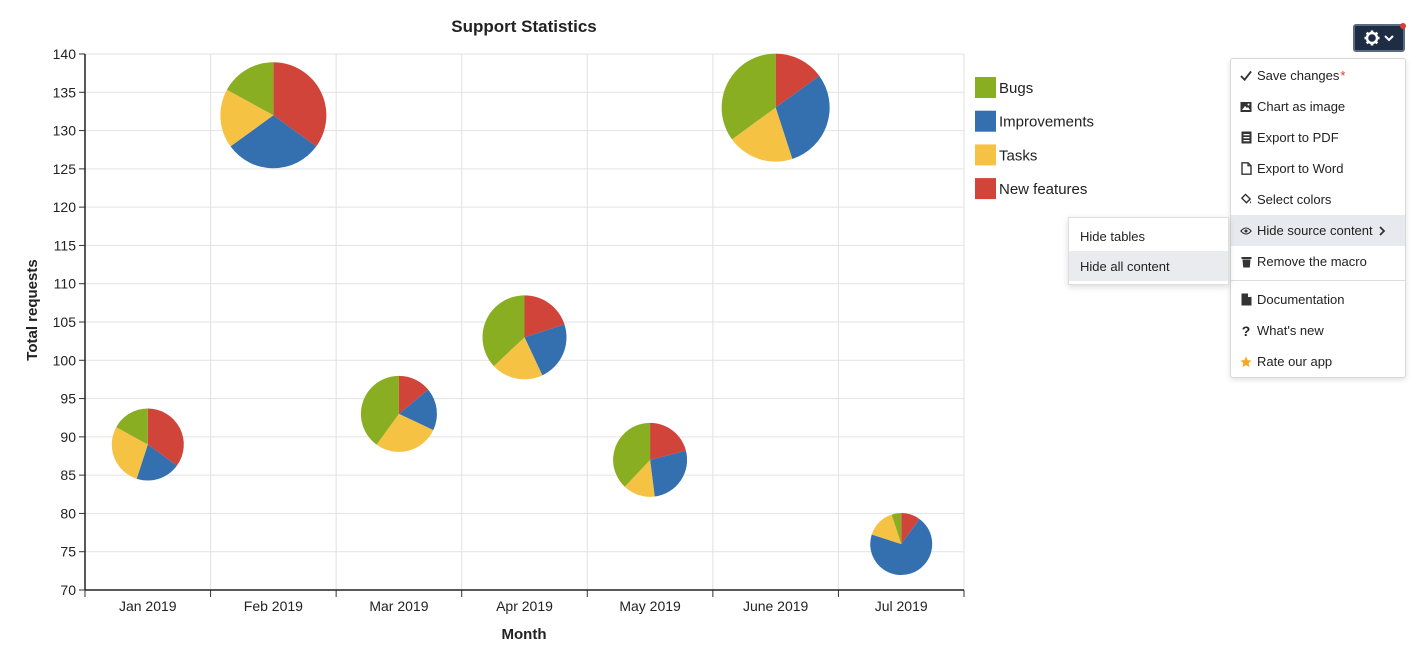 This screenshot has height=662, width=1424. I want to click on y-tick-label: 85, so click(68, 475).